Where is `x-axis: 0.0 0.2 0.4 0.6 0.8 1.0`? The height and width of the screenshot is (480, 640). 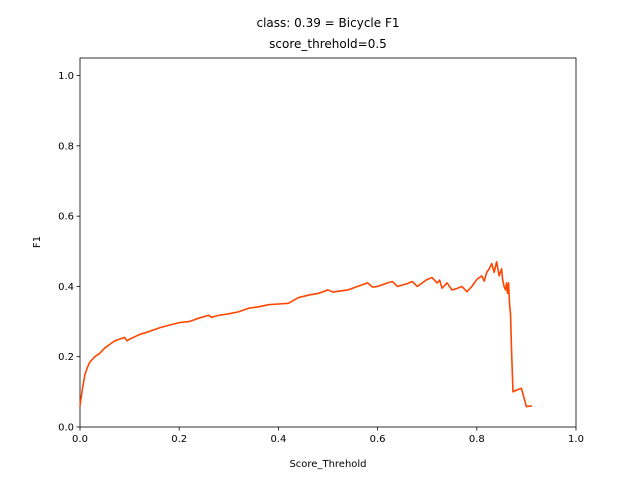
x-axis: 0.0 0.2 0.4 0.6 0.8 1.0 is located at coordinates (328, 436).